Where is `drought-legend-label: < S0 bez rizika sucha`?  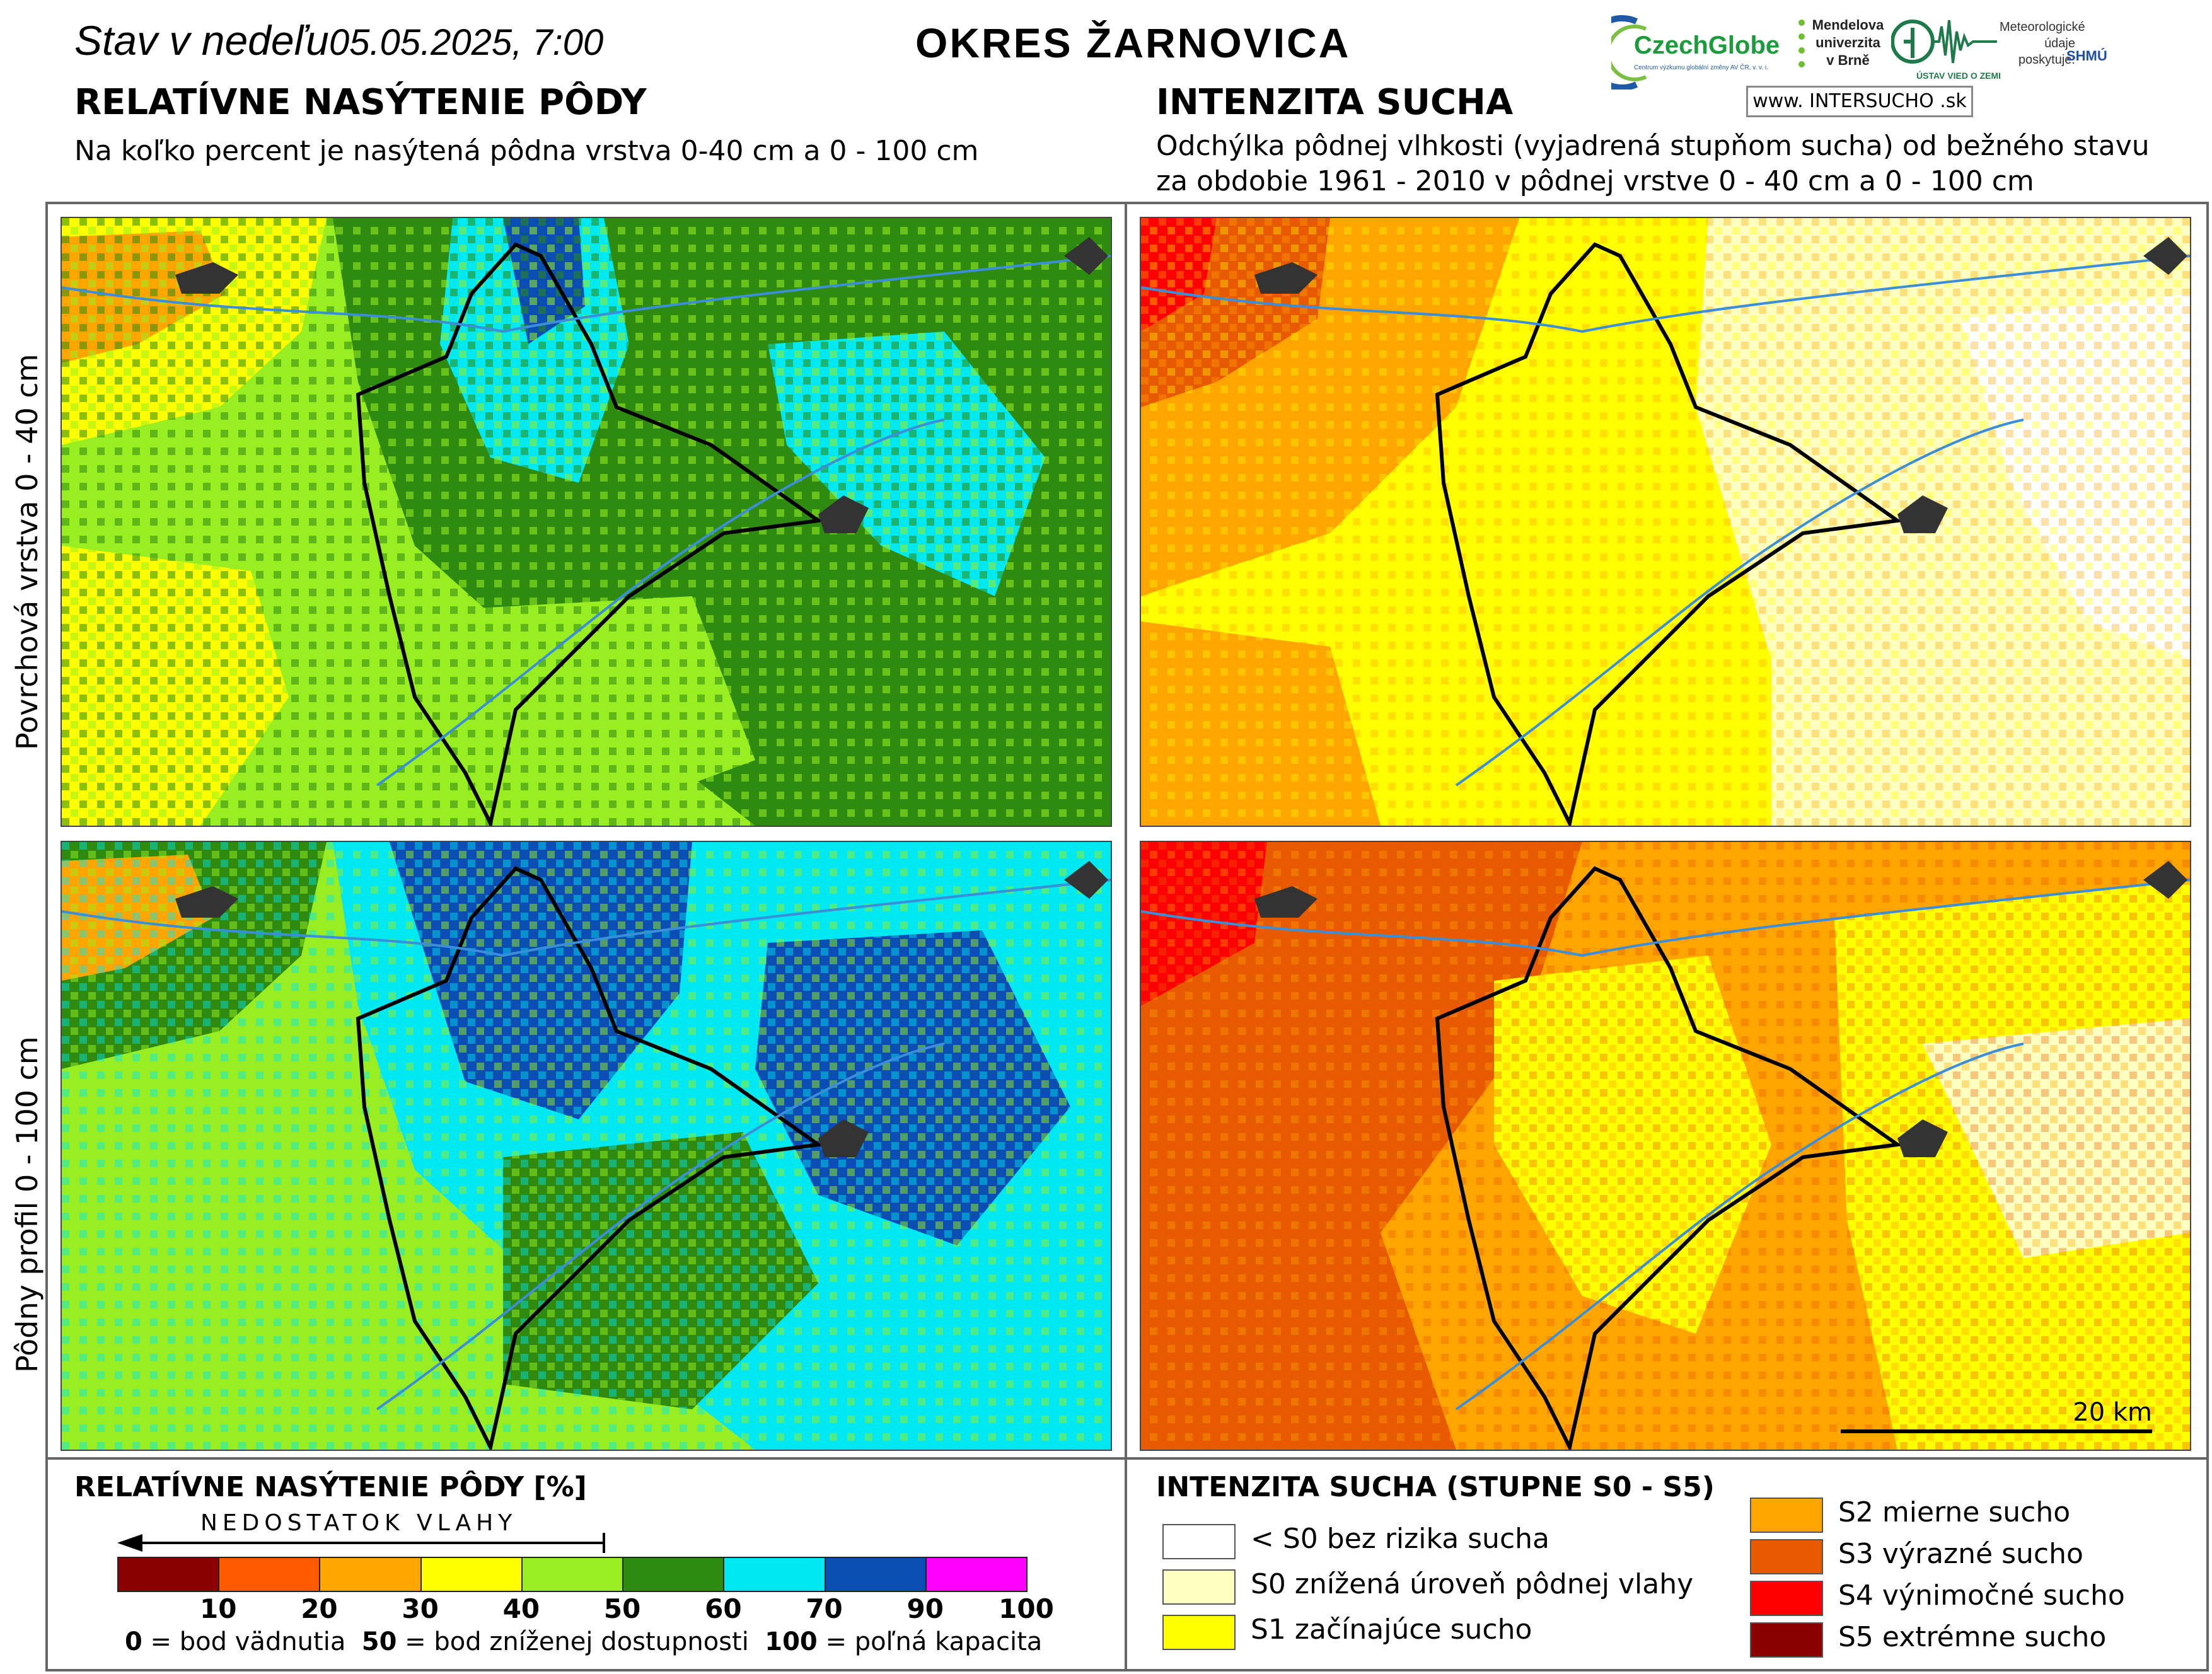
drought-legend-label: < S0 bez rizika sucha is located at coordinates (1400, 1539).